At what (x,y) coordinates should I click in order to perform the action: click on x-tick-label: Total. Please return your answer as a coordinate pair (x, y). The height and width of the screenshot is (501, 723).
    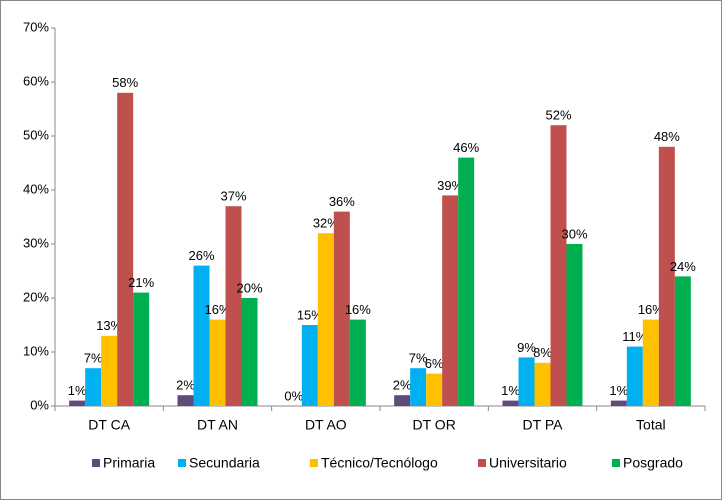
    Looking at the image, I should click on (651, 425).